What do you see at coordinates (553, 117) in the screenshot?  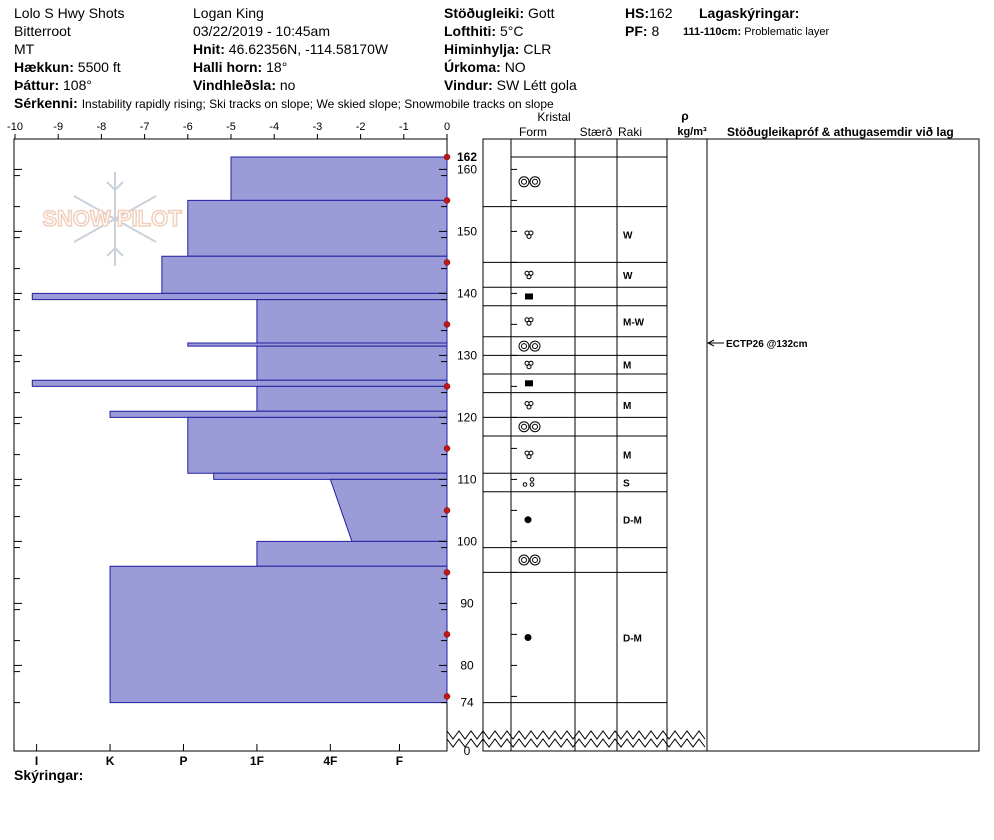 I see `crystal-header: Kristal` at bounding box center [553, 117].